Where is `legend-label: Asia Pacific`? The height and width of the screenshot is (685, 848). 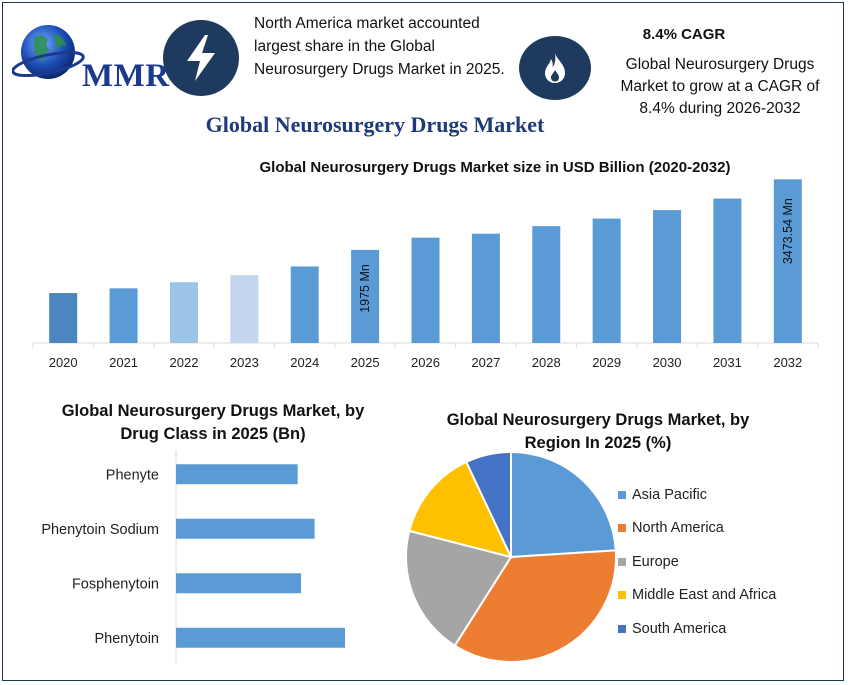
legend-label: Asia Pacific is located at coordinates (669, 494).